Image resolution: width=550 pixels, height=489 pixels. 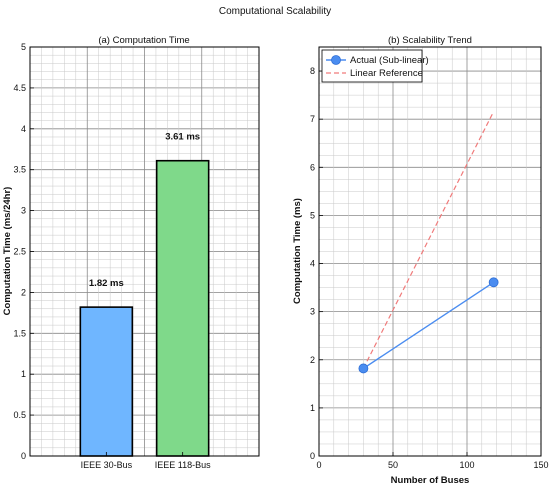 What do you see at coordinates (312, 71) in the screenshot?
I see `y-tick-label: 8` at bounding box center [312, 71].